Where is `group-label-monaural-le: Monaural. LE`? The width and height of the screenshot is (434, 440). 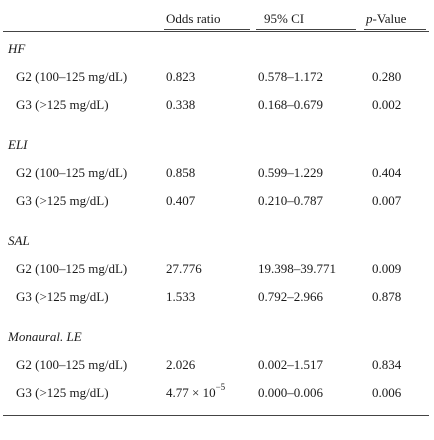 group-label-monaural-le: Monaural. LE is located at coordinates (45, 336).